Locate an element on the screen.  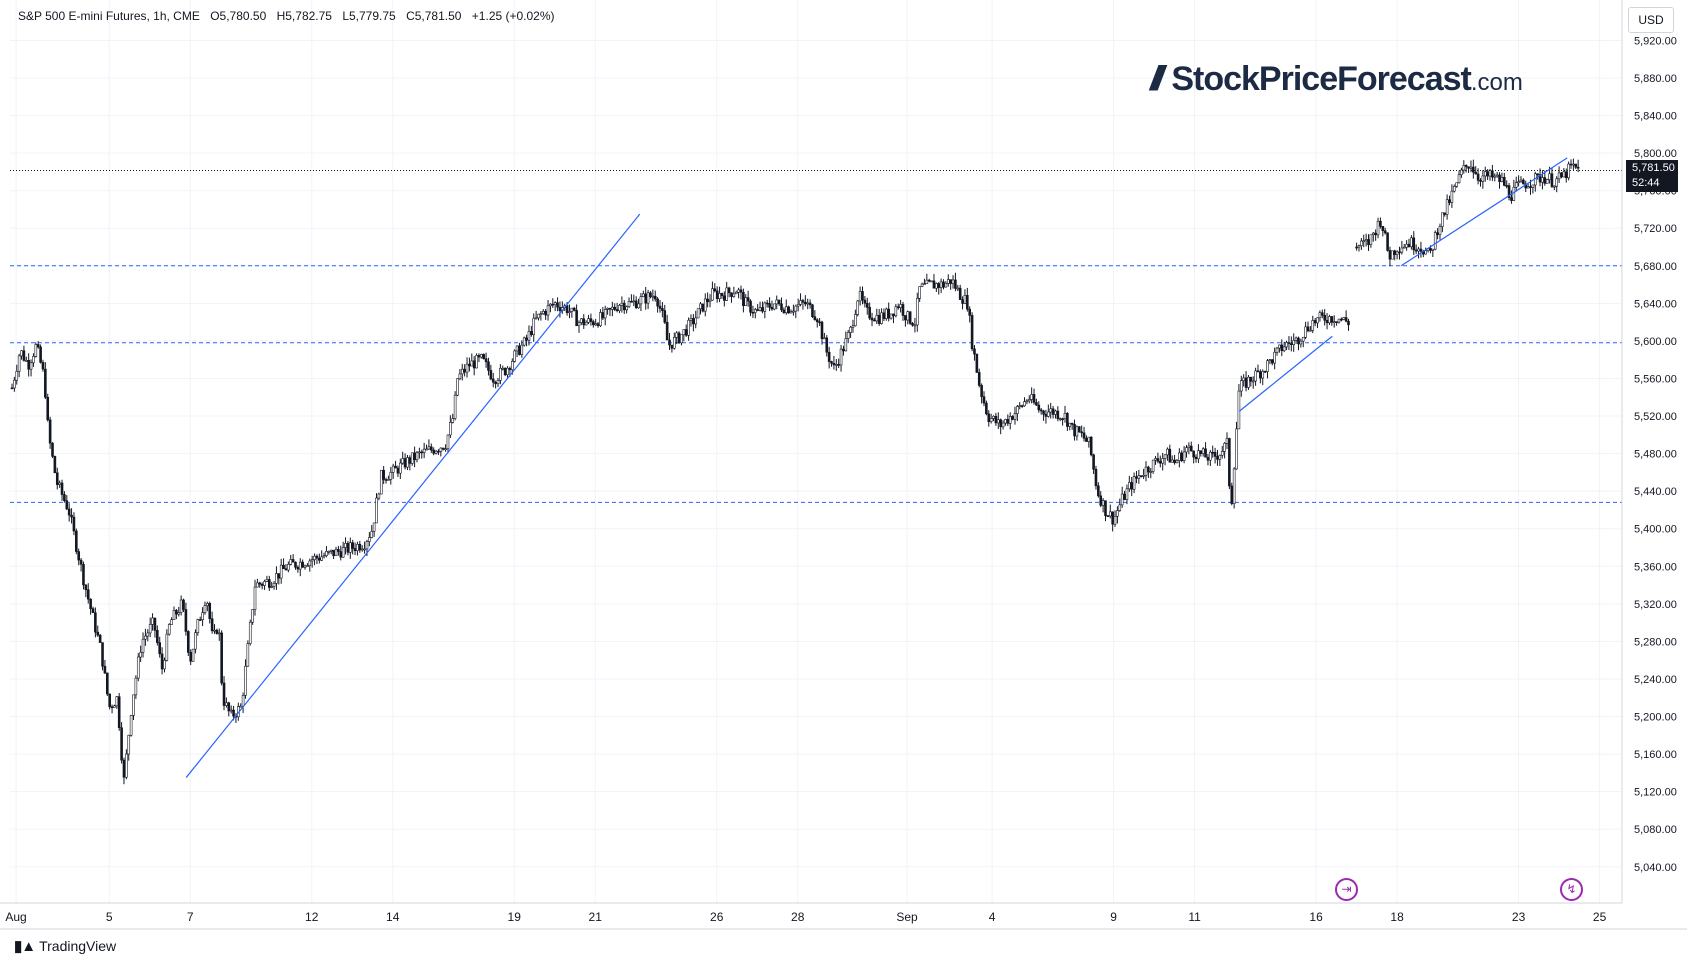
y-tick-label: 5,560.00 is located at coordinates (1655, 379).